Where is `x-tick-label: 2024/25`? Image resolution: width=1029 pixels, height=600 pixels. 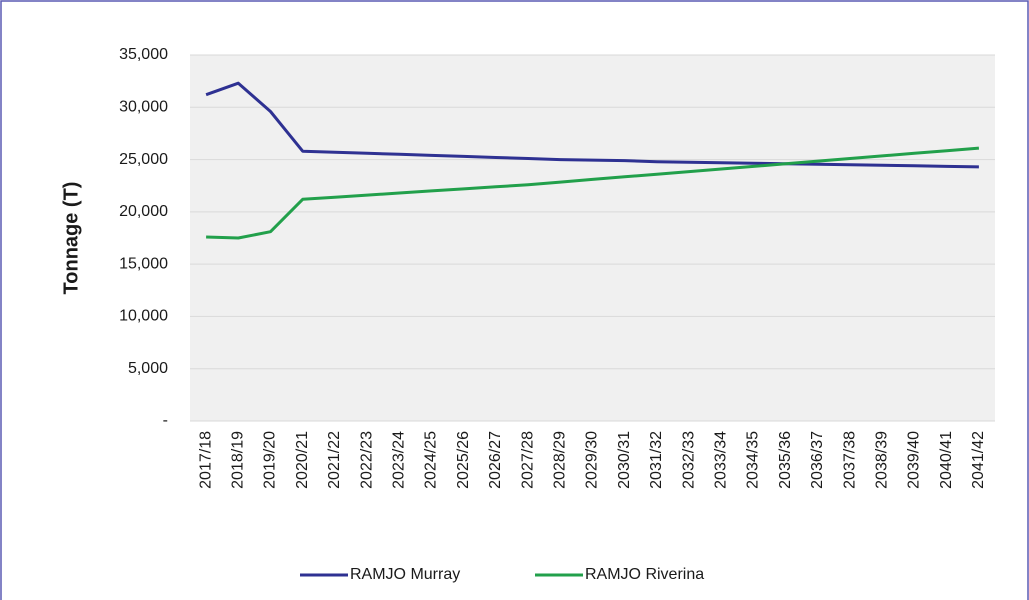
x-tick-label: 2024/25 is located at coordinates (431, 460).